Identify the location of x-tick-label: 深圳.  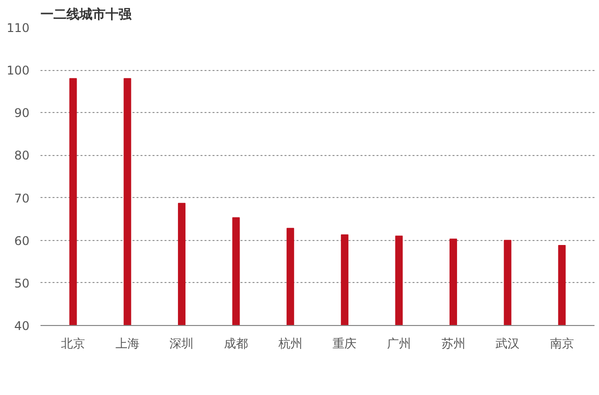
(182, 343).